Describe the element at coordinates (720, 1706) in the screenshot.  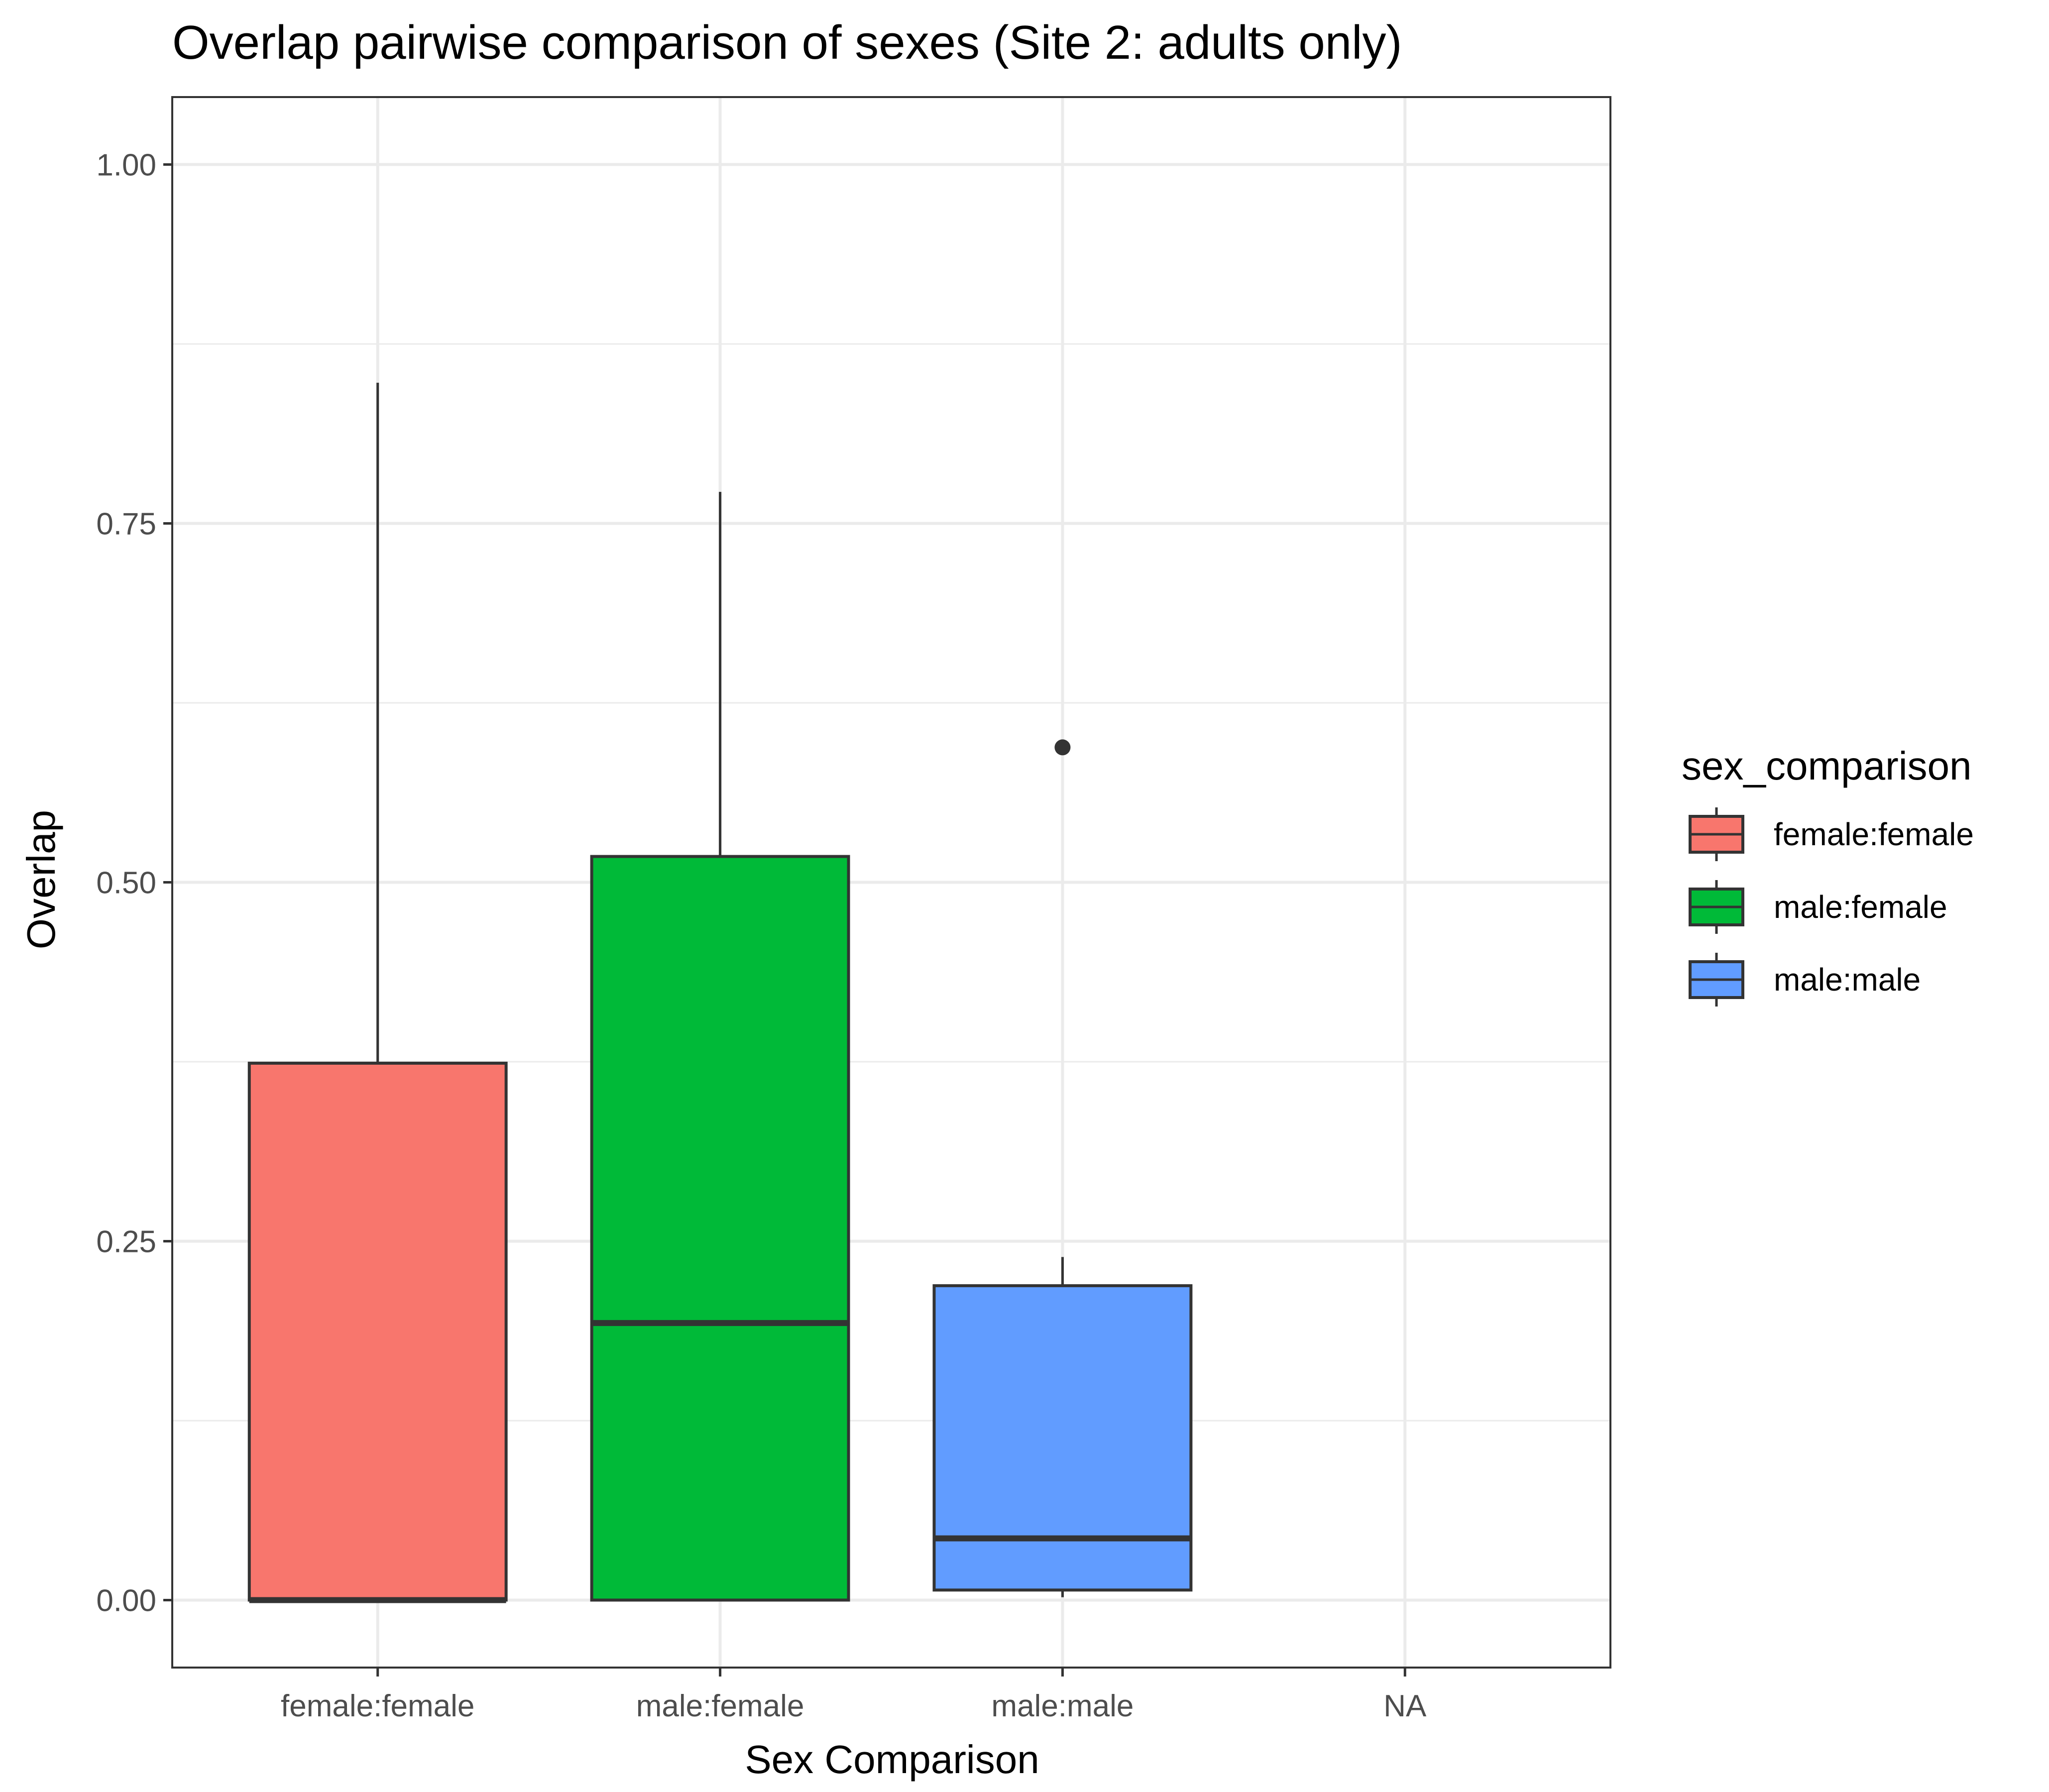
I see `x-tick-label: male:female` at that location.